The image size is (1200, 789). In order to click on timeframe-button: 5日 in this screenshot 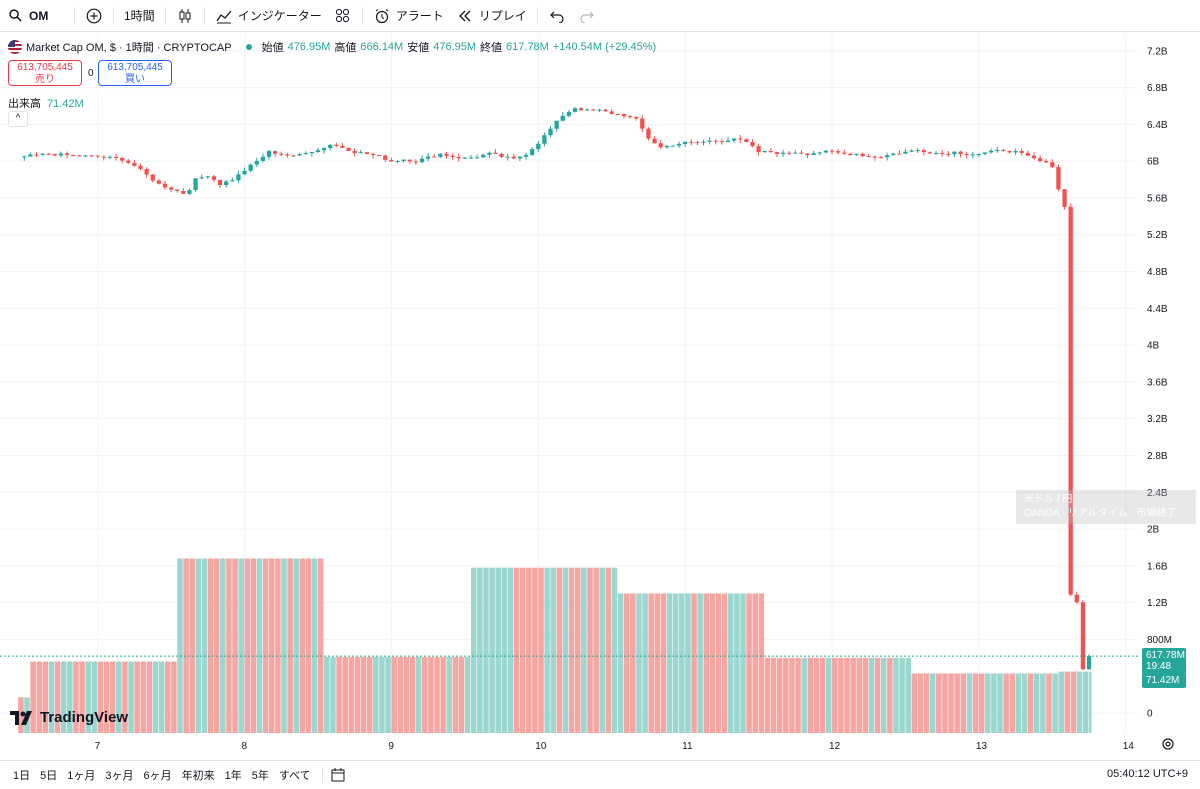, I will do `click(49, 776)`.